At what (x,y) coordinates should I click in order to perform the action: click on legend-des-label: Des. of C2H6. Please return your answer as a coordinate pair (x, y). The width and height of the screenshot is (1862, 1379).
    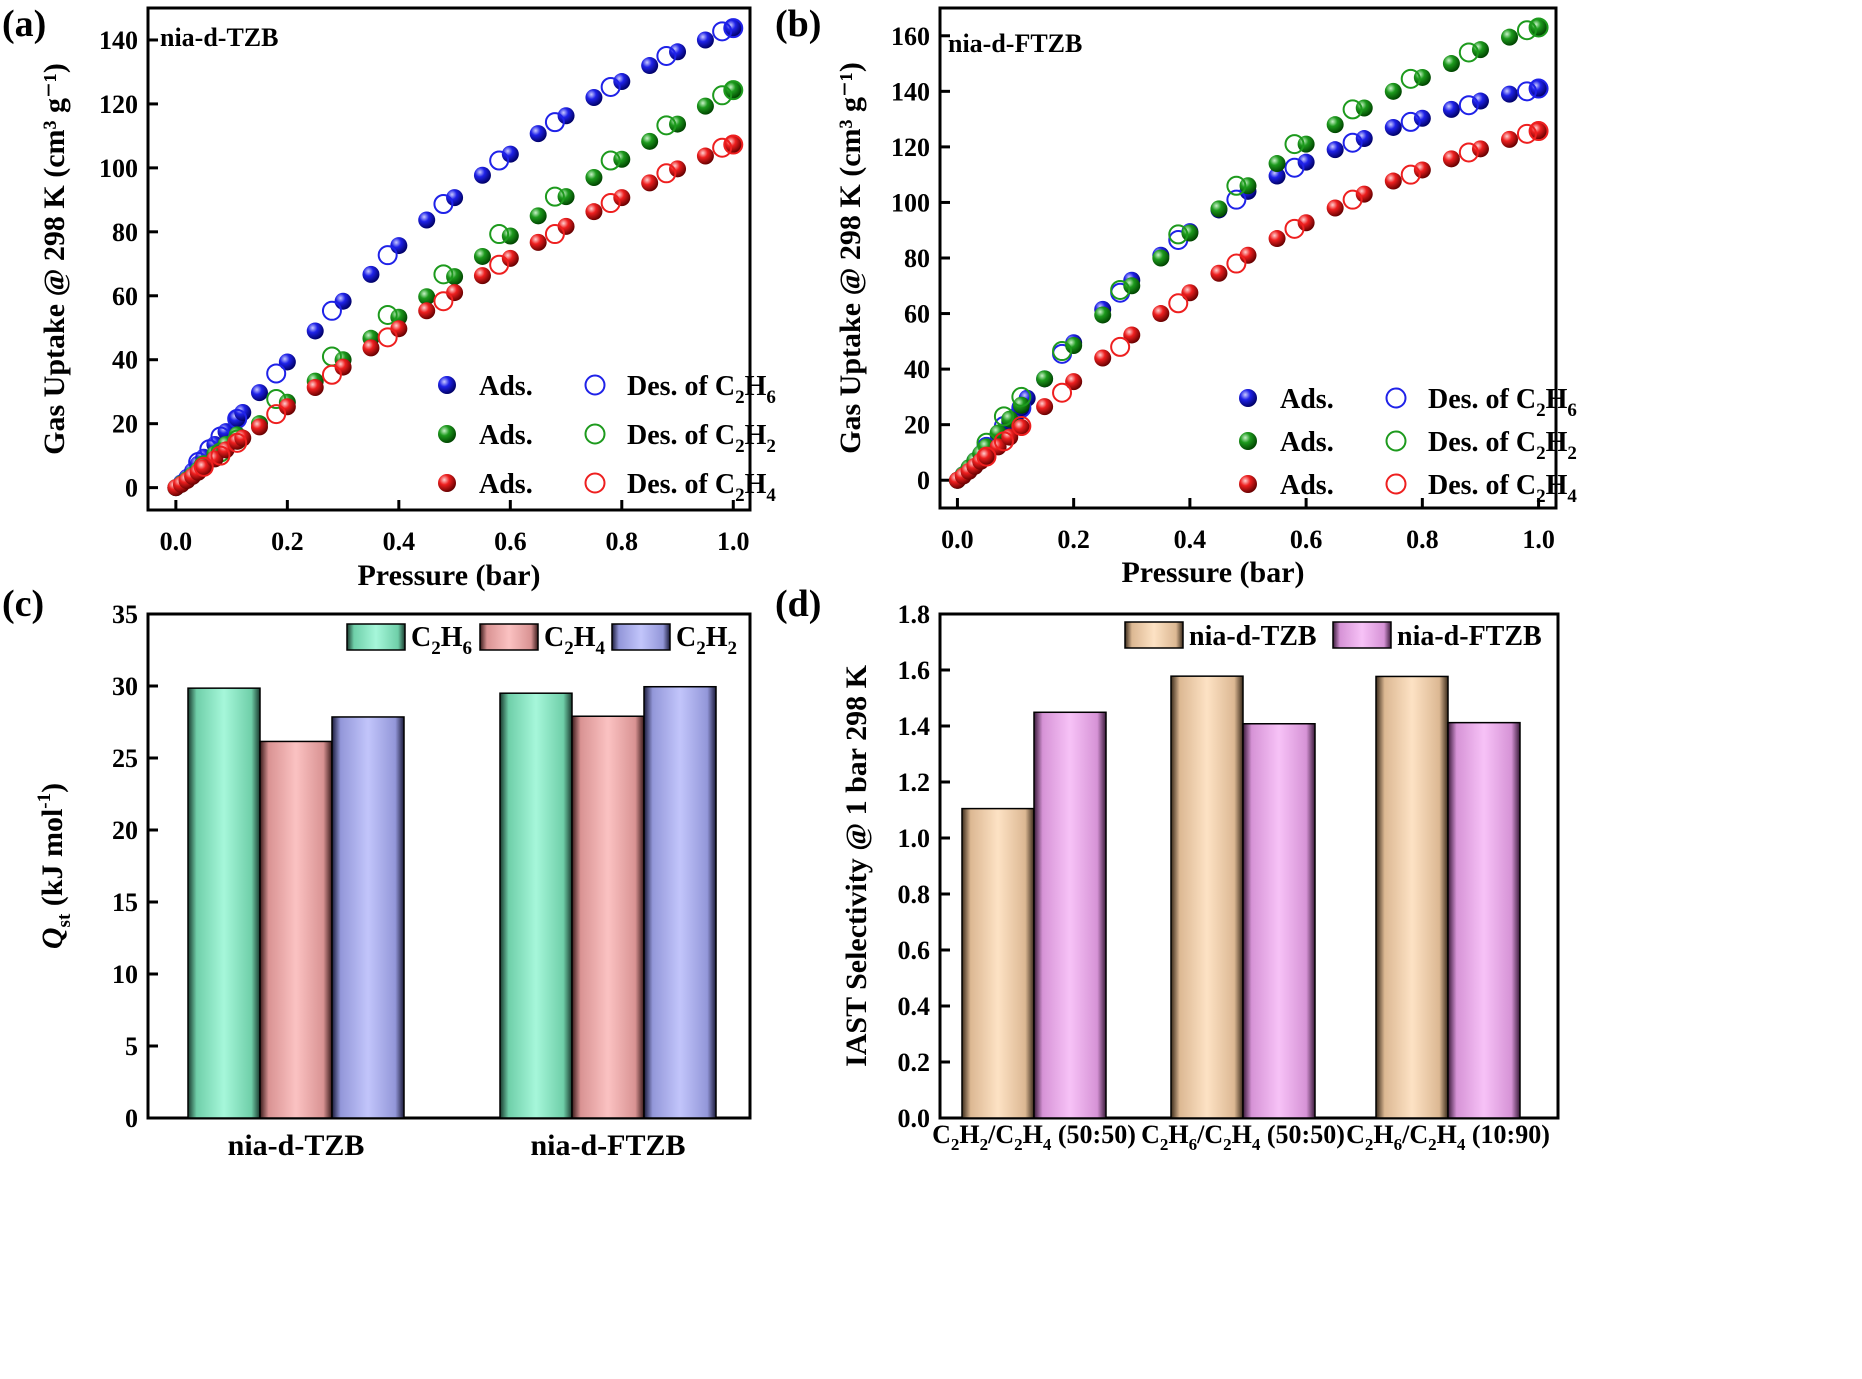
    Looking at the image, I should click on (1502, 402).